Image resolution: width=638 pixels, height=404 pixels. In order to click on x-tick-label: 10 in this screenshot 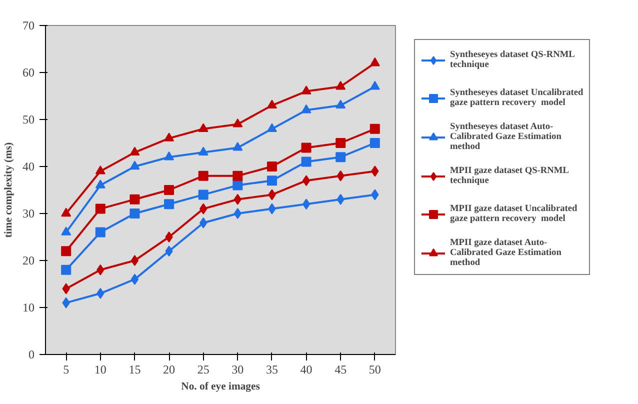, I will do `click(100, 369)`.